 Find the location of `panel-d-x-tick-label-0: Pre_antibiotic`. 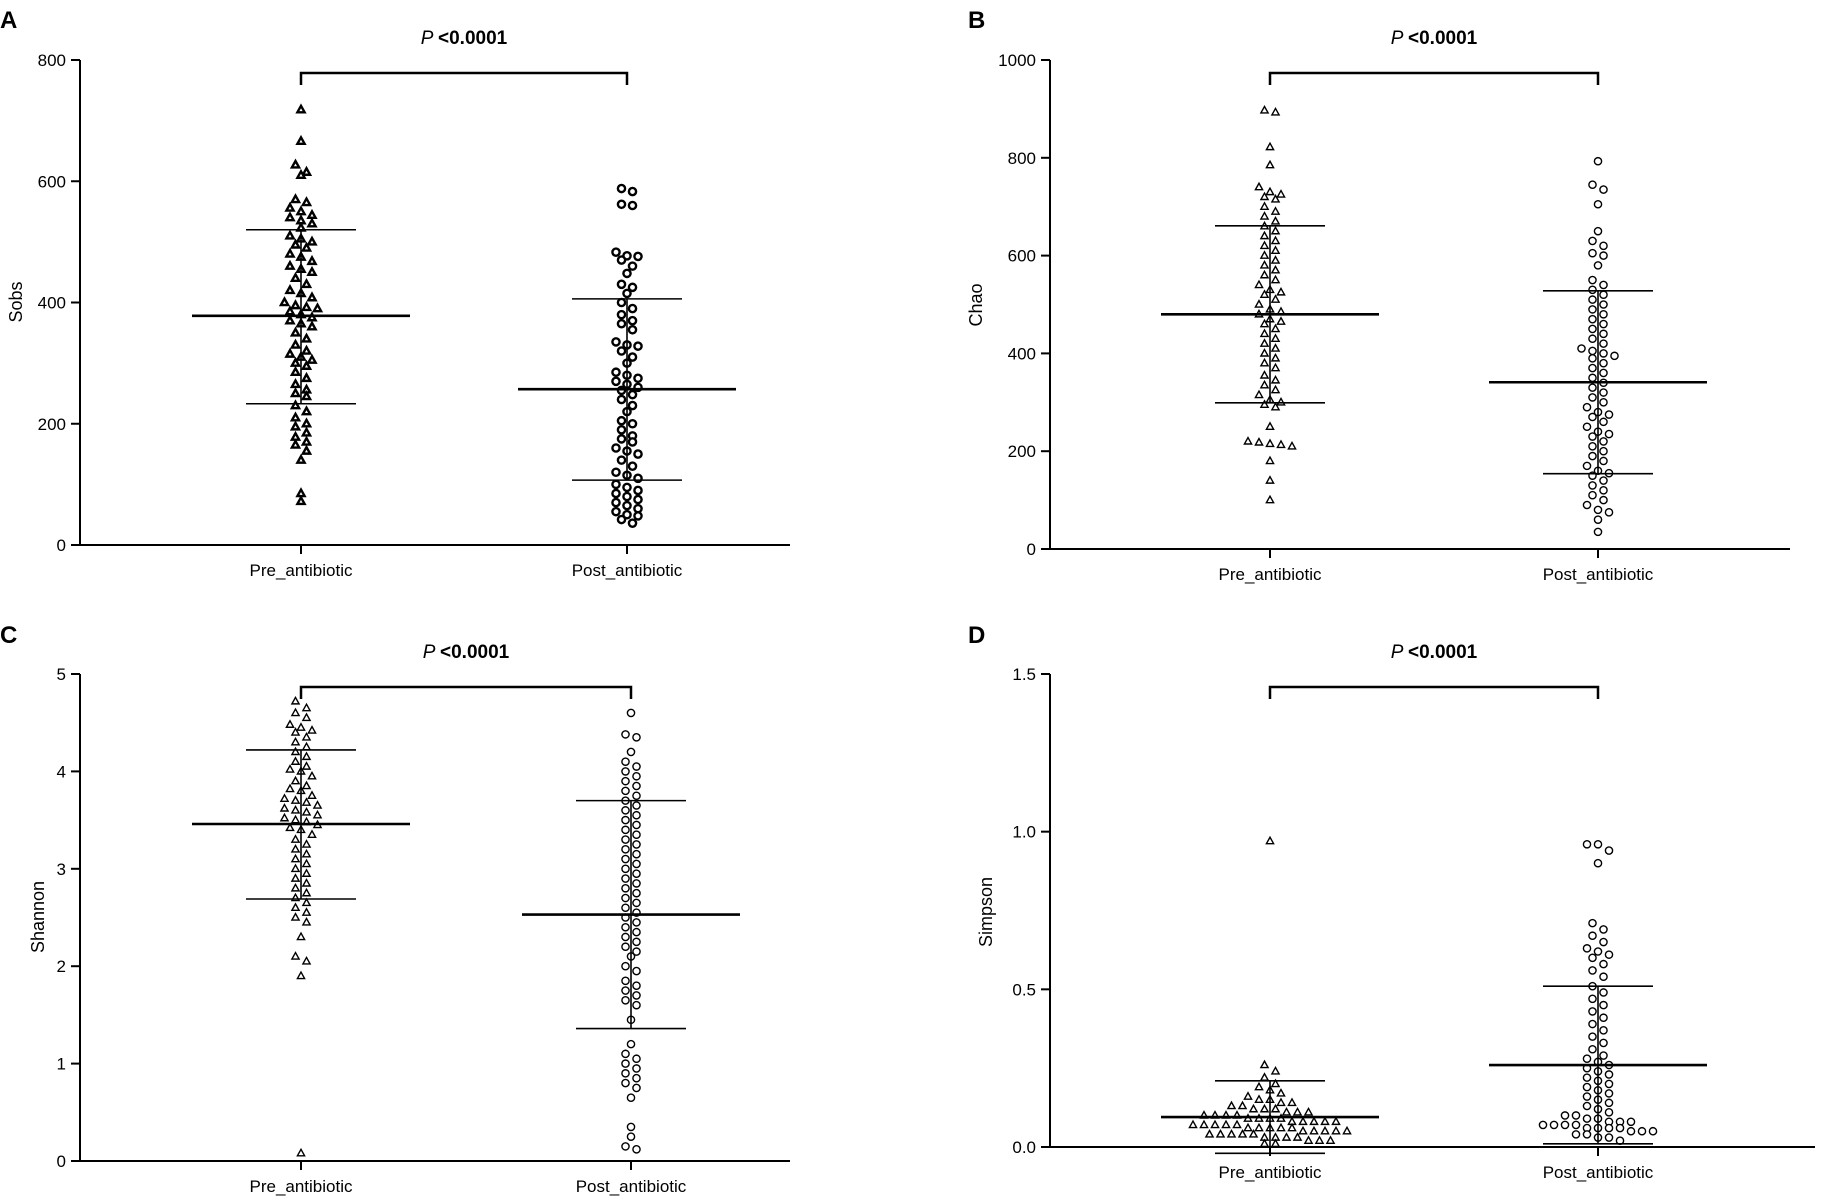

panel-d-x-tick-label-0: Pre_antibiotic is located at coordinates (1270, 1172).